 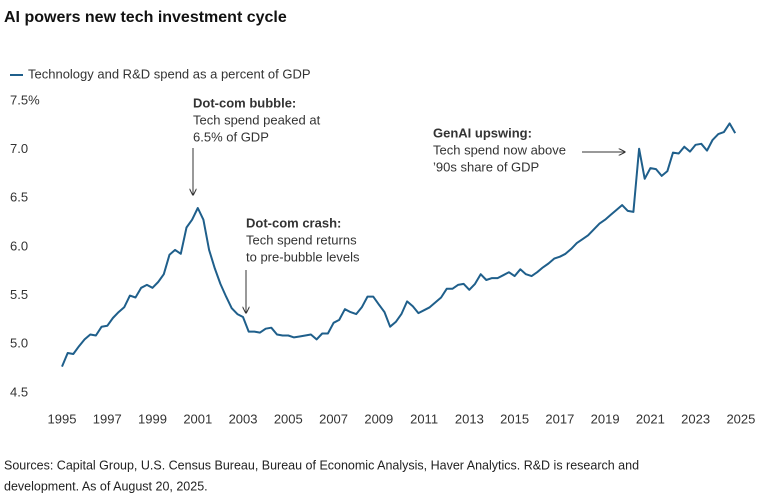 I want to click on y-tick-label: 4.5, so click(x=19, y=391).